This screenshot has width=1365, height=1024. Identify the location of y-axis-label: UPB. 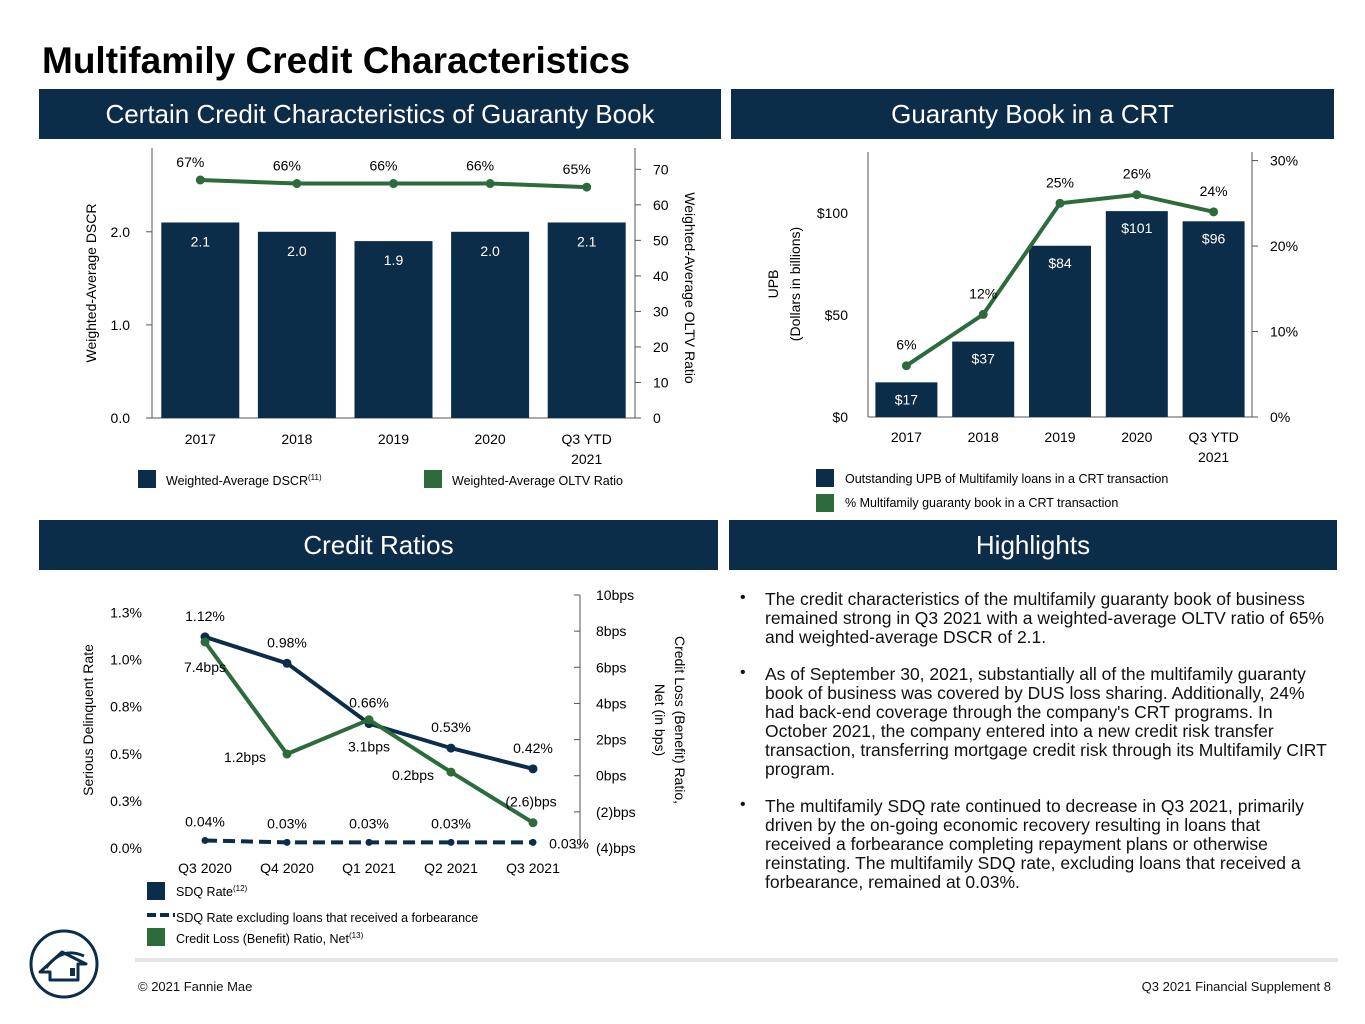
(773, 284).